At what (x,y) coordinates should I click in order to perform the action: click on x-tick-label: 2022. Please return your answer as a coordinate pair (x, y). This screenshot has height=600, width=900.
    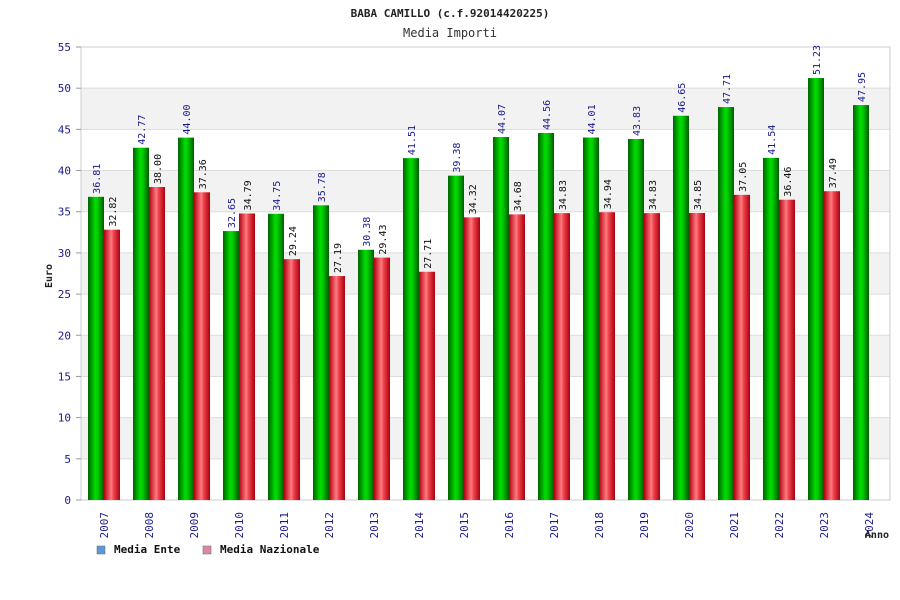
    Looking at the image, I should click on (779, 525).